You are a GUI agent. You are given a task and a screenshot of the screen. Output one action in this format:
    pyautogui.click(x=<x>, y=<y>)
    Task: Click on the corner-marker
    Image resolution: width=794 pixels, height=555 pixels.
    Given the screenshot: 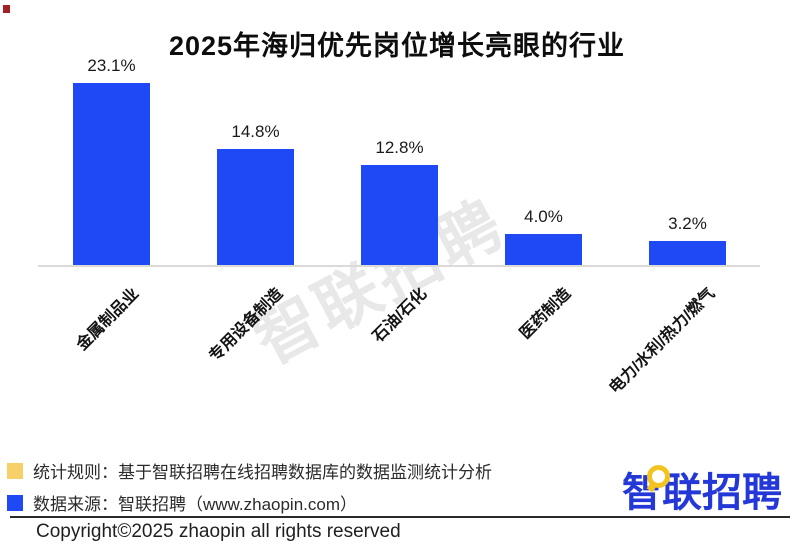 What is the action you would take?
    pyautogui.click(x=6, y=9)
    